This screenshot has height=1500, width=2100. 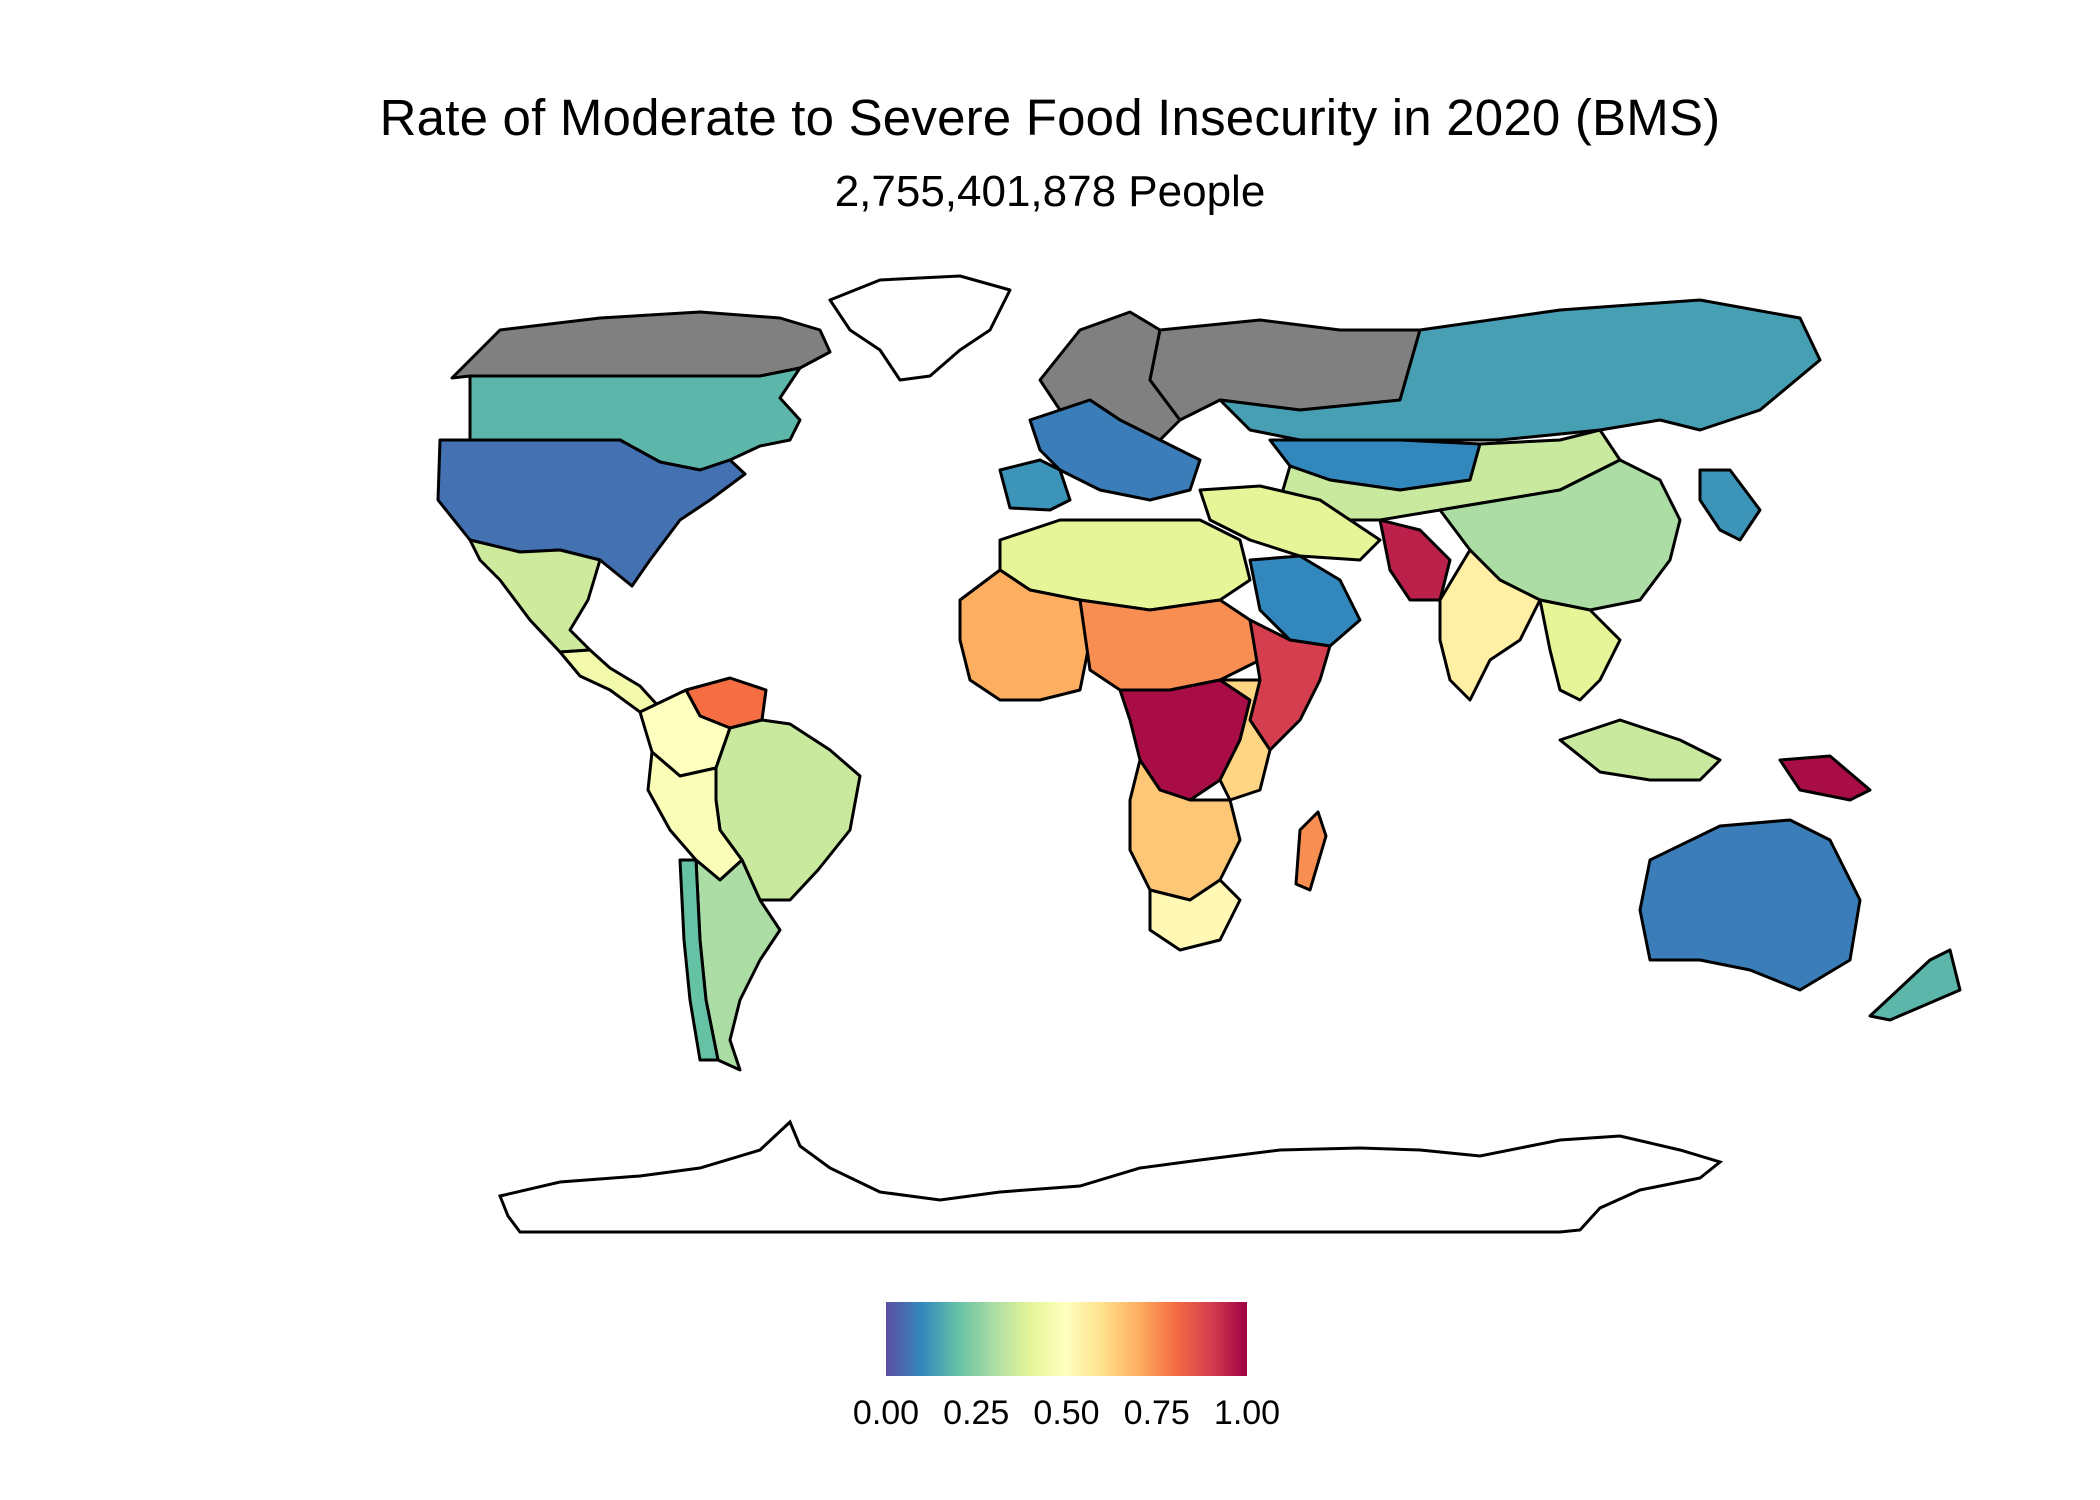 What do you see at coordinates (1066, 1413) in the screenshot?
I see `legend-tick-label-2: 0.50` at bounding box center [1066, 1413].